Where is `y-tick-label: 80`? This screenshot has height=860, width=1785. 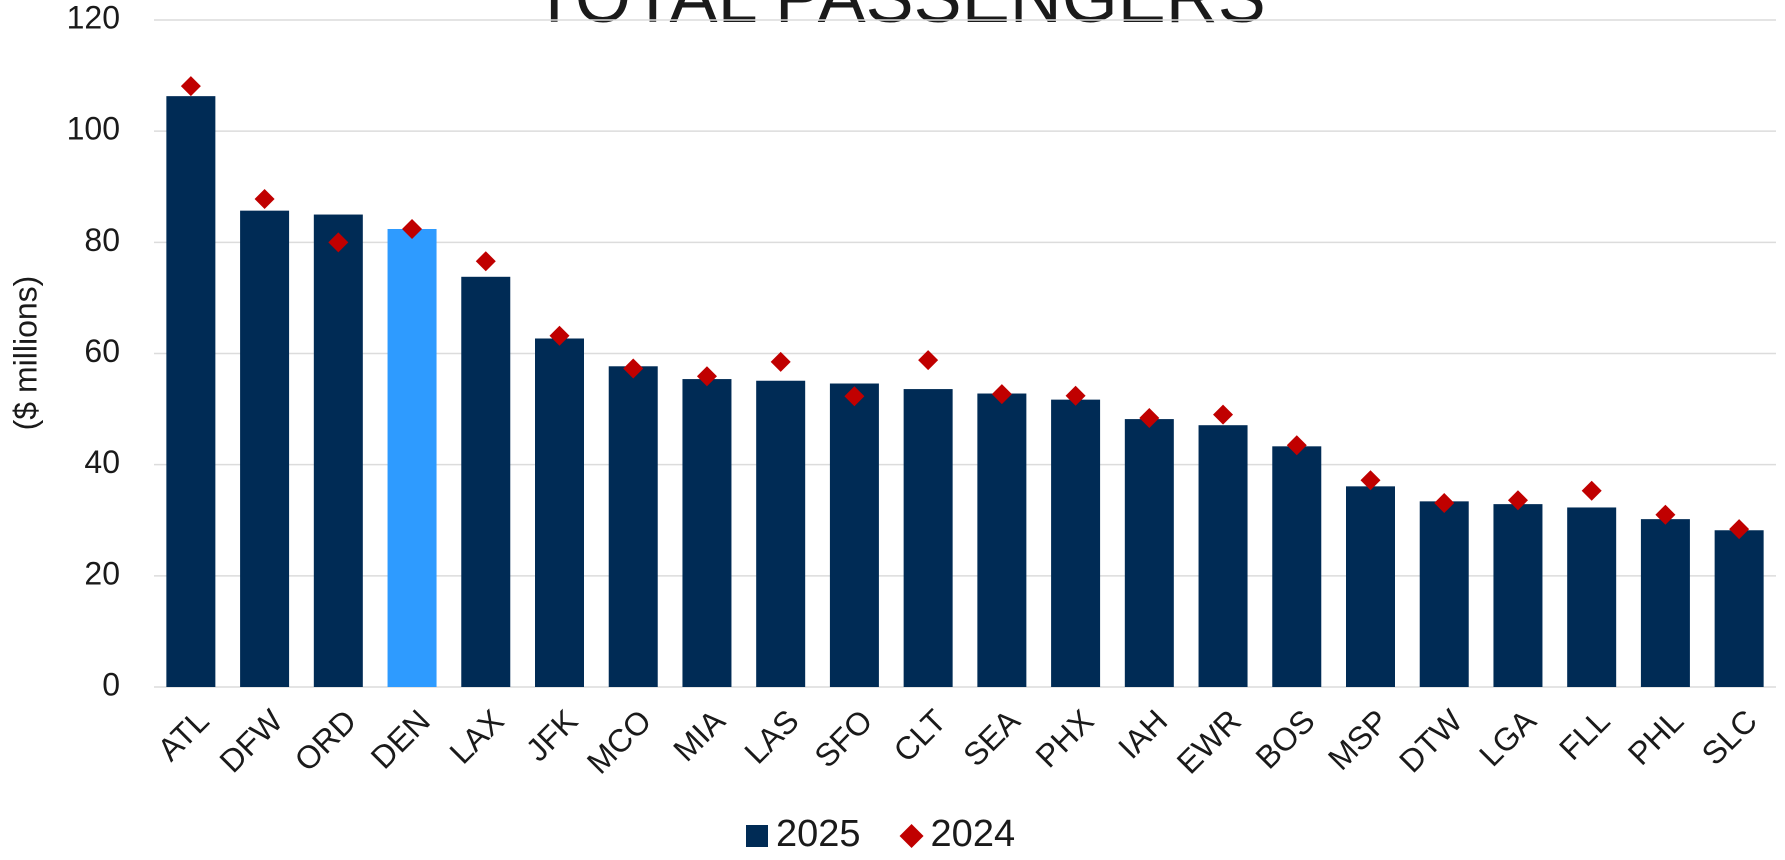
y-tick-label: 80 is located at coordinates (102, 240).